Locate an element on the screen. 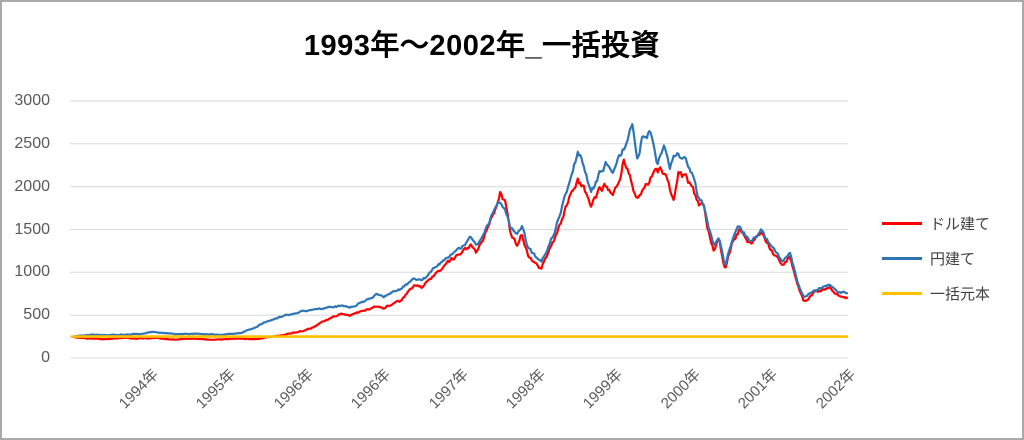 The height and width of the screenshot is (440, 1024). legend-item-dollar: ドル建て is located at coordinates (936, 223).